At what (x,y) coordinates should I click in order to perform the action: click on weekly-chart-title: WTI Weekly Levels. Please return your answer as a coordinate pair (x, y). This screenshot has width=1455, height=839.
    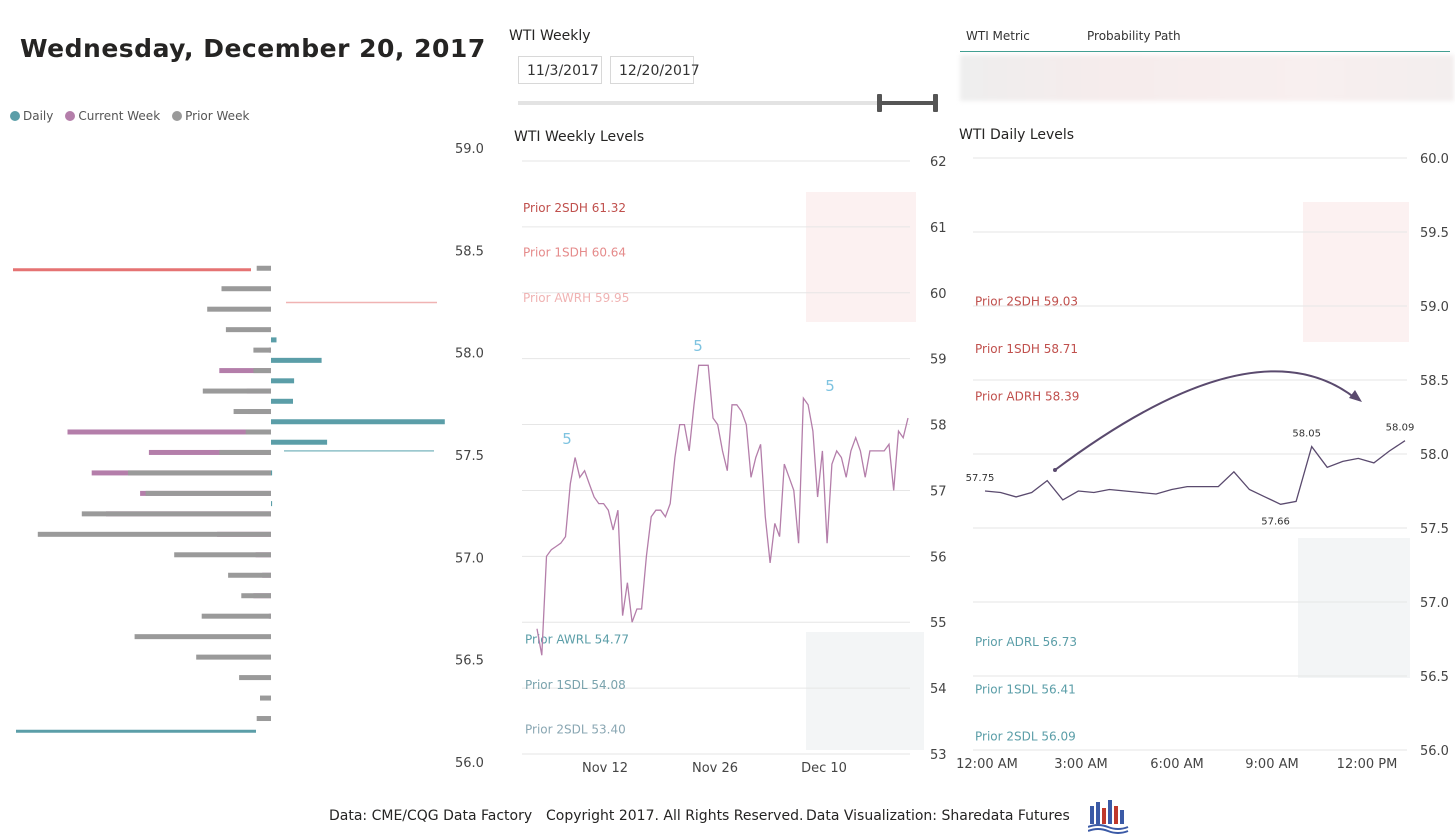
    Looking at the image, I should click on (579, 137).